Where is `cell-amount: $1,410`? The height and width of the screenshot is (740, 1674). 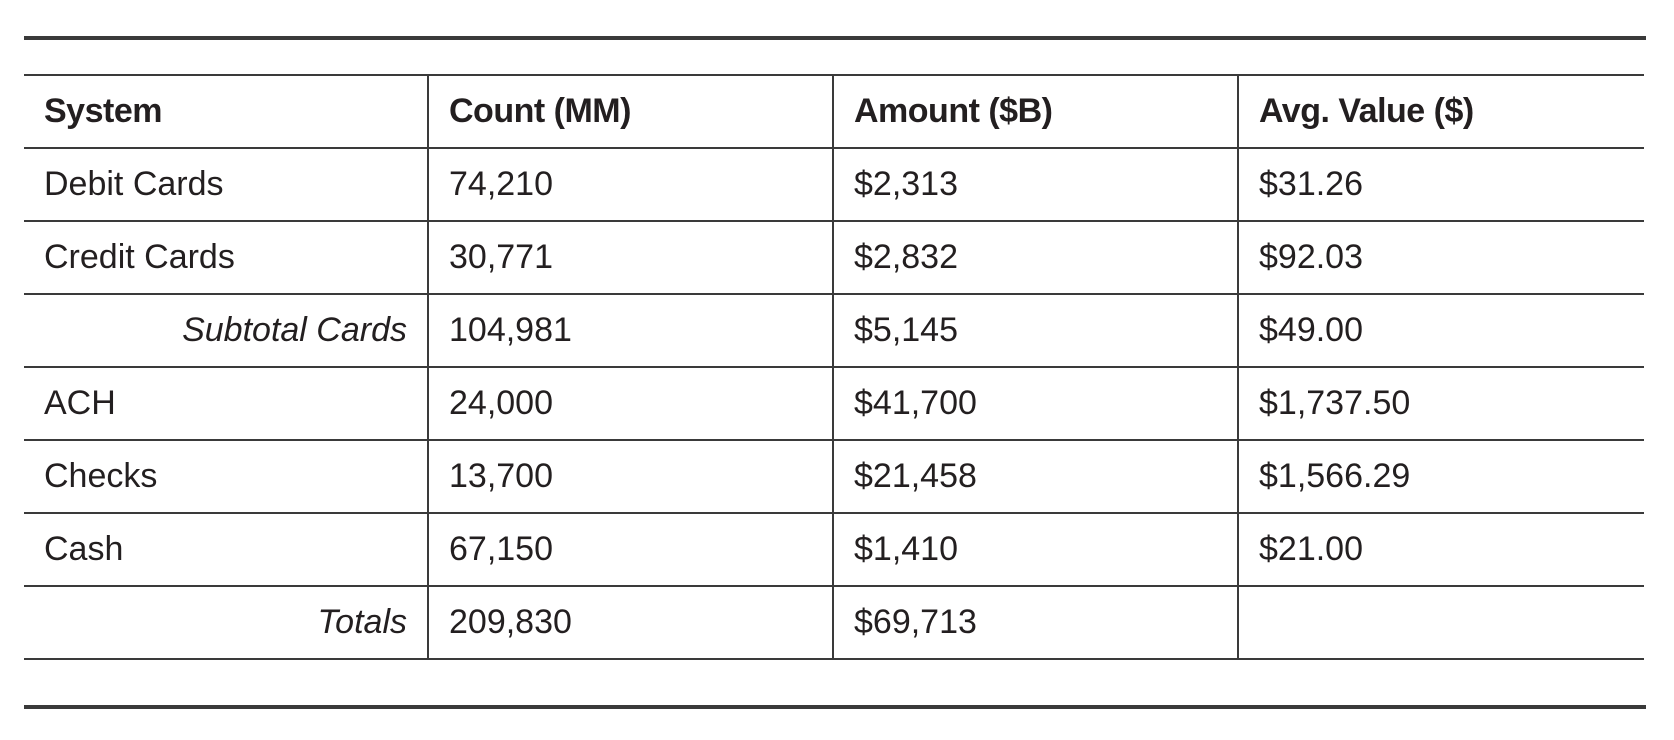
cell-amount: $1,410 is located at coordinates (1035, 549).